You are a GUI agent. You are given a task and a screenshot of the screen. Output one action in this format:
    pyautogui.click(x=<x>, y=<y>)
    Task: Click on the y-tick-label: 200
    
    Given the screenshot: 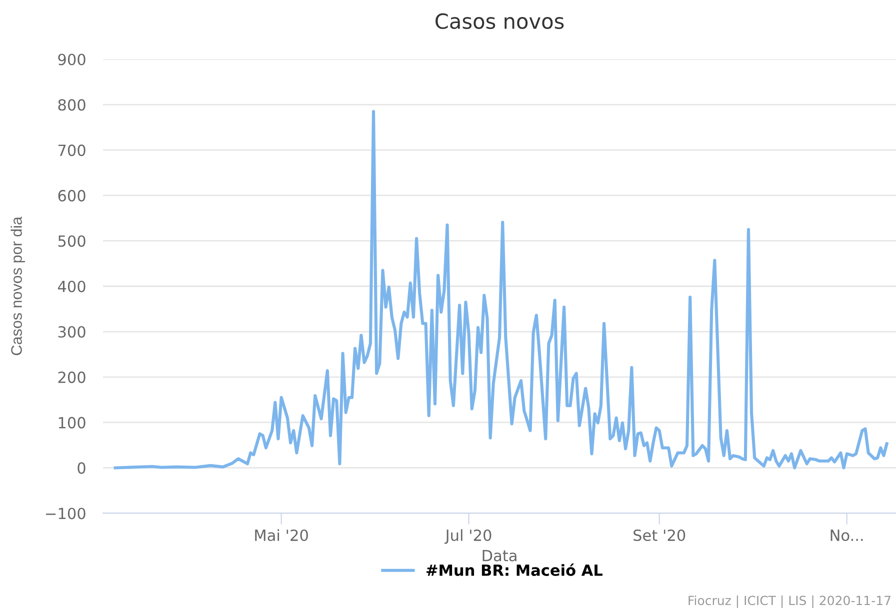 What is the action you would take?
    pyautogui.click(x=72, y=378)
    